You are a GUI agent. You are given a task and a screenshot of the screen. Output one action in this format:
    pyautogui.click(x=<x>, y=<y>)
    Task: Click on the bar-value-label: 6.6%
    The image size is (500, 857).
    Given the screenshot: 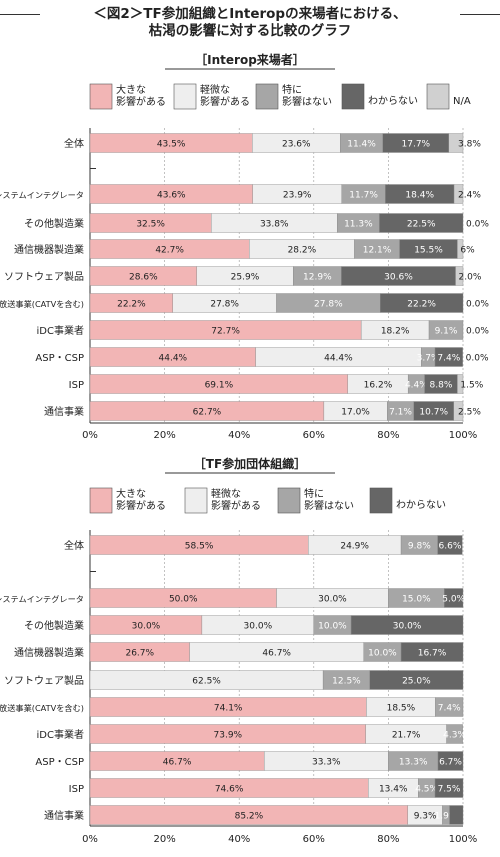 What is the action you would take?
    pyautogui.click(x=450, y=547)
    